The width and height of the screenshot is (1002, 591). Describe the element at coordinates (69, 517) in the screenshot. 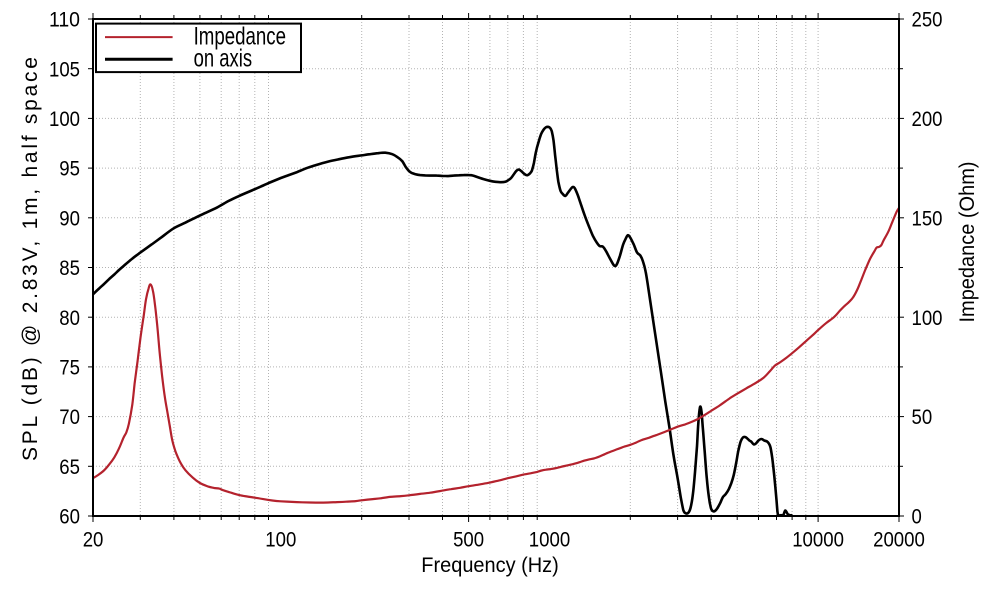

I see `svg-text: 60` at that location.